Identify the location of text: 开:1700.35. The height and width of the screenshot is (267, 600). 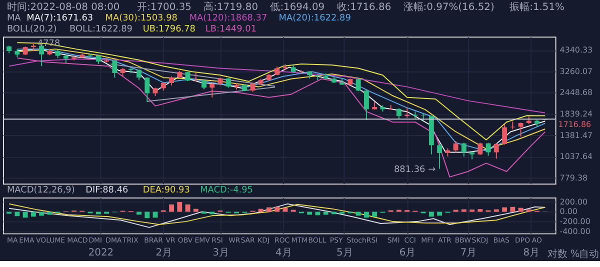
(164, 7).